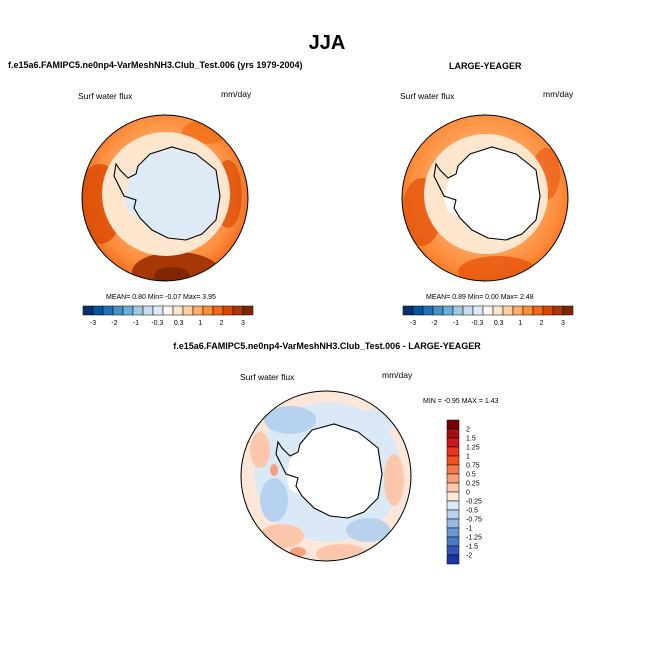  Describe the element at coordinates (267, 377) in the screenshot. I see `diff-variable-label: Surf water flux` at that location.